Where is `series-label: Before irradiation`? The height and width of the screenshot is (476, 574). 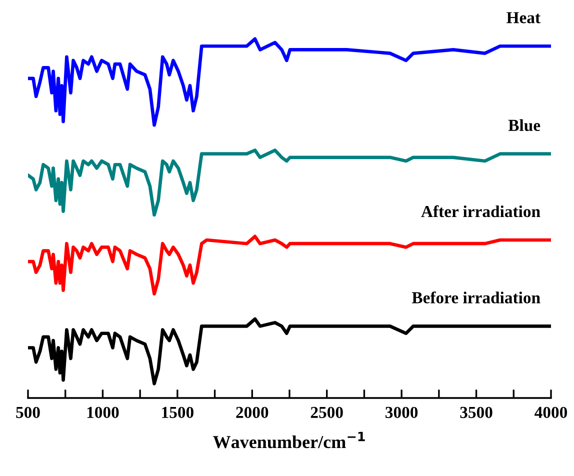
series-label: Before irradiation is located at coordinates (476, 297).